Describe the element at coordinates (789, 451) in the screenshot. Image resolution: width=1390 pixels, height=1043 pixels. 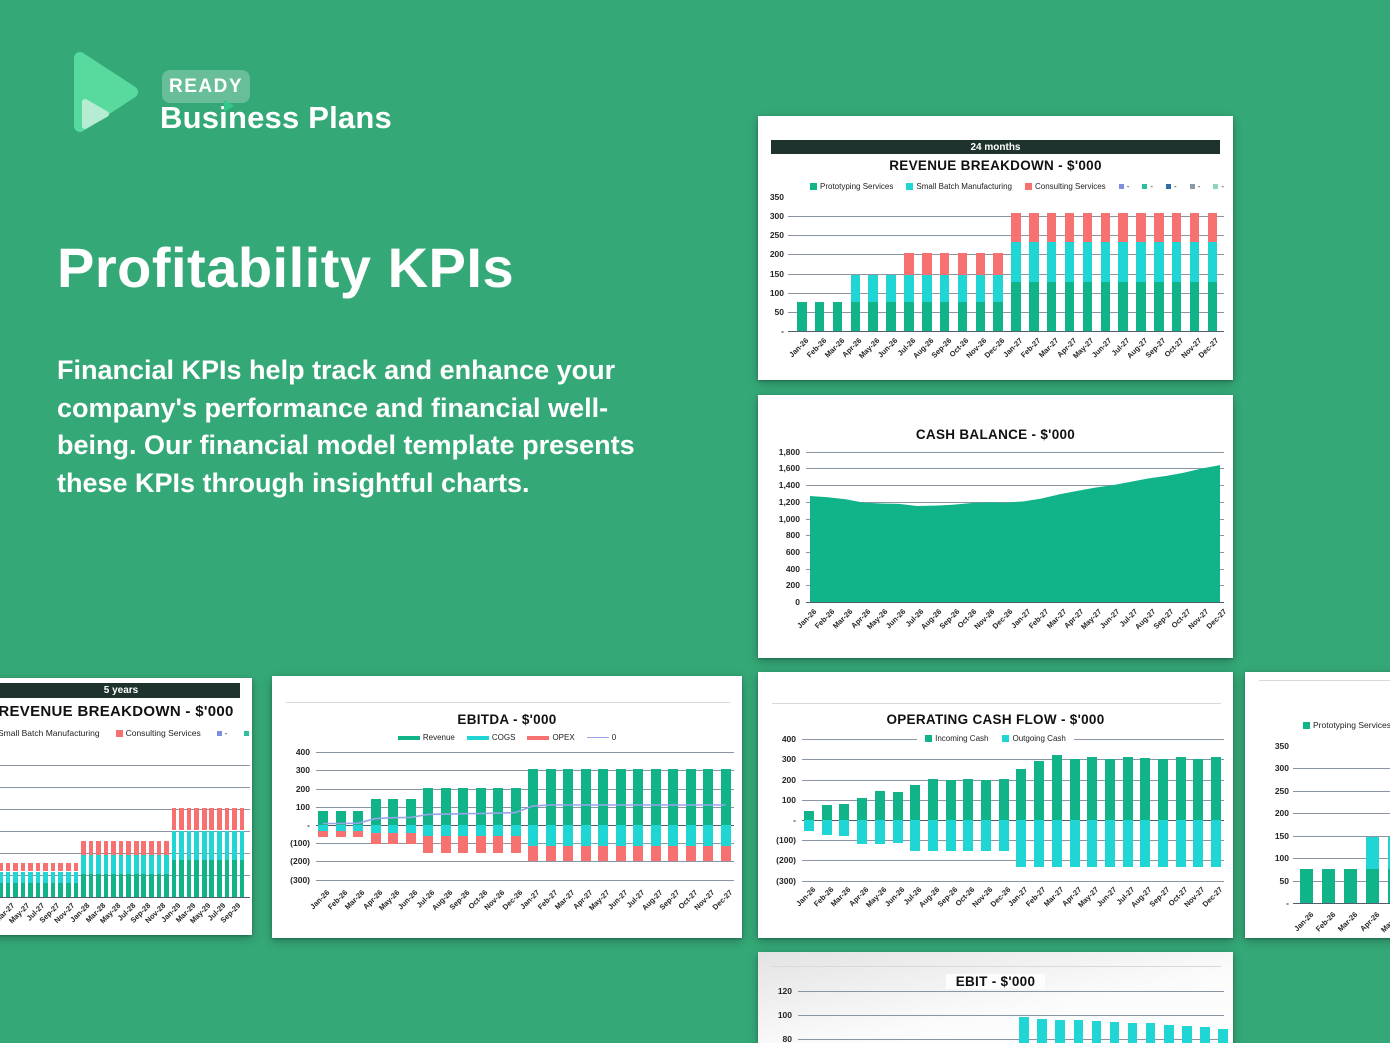
I see `y-axis-label: 1,800` at that location.